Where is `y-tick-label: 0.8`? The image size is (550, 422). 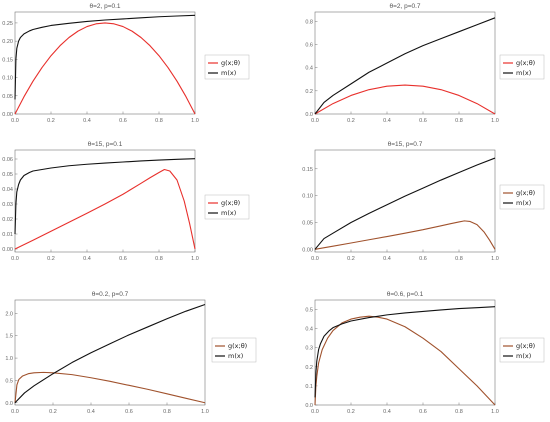 y-tick-label: 0.8 is located at coordinates (309, 22).